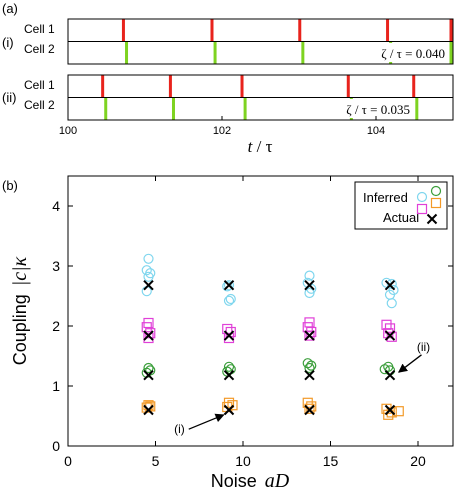 Image resolution: width=463 pixels, height=496 pixels. What do you see at coordinates (418, 461) in the screenshot?
I see `scatter-x-tick-label-5: 20` at bounding box center [418, 461].